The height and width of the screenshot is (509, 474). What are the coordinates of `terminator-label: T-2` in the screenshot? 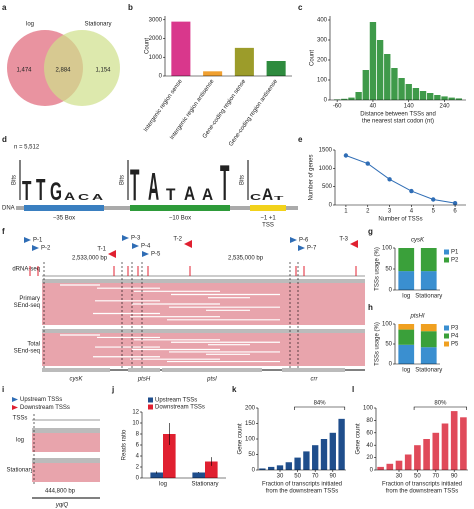 It's located at (177, 240).